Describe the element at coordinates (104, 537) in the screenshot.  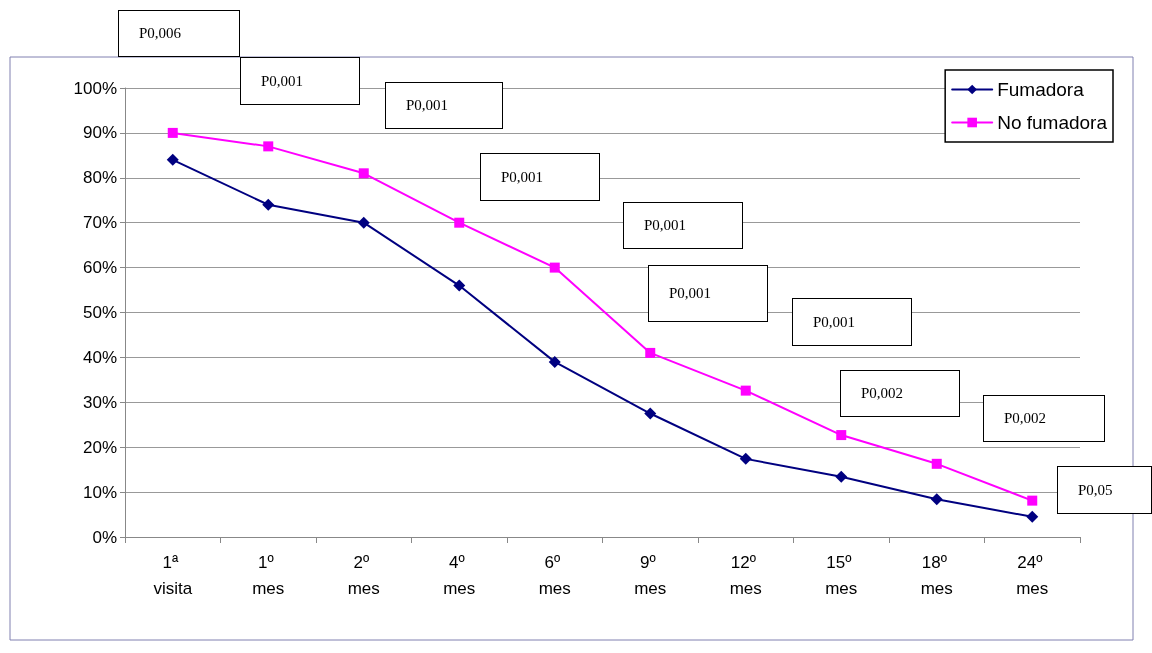
I see `y-tick-label: 0%` at that location.